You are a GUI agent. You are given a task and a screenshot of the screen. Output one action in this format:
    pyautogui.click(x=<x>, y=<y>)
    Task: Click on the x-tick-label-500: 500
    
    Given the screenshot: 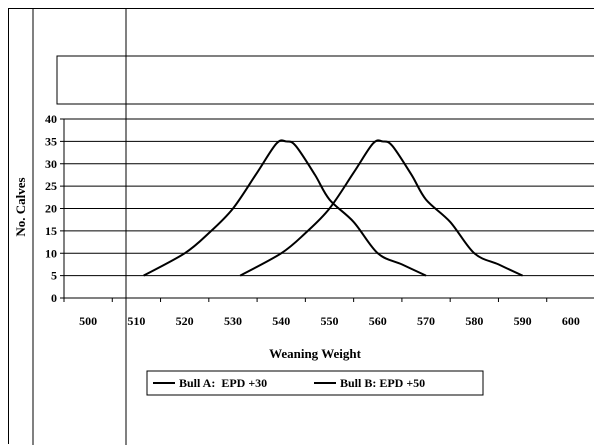 What is the action you would take?
    pyautogui.click(x=88, y=321)
    